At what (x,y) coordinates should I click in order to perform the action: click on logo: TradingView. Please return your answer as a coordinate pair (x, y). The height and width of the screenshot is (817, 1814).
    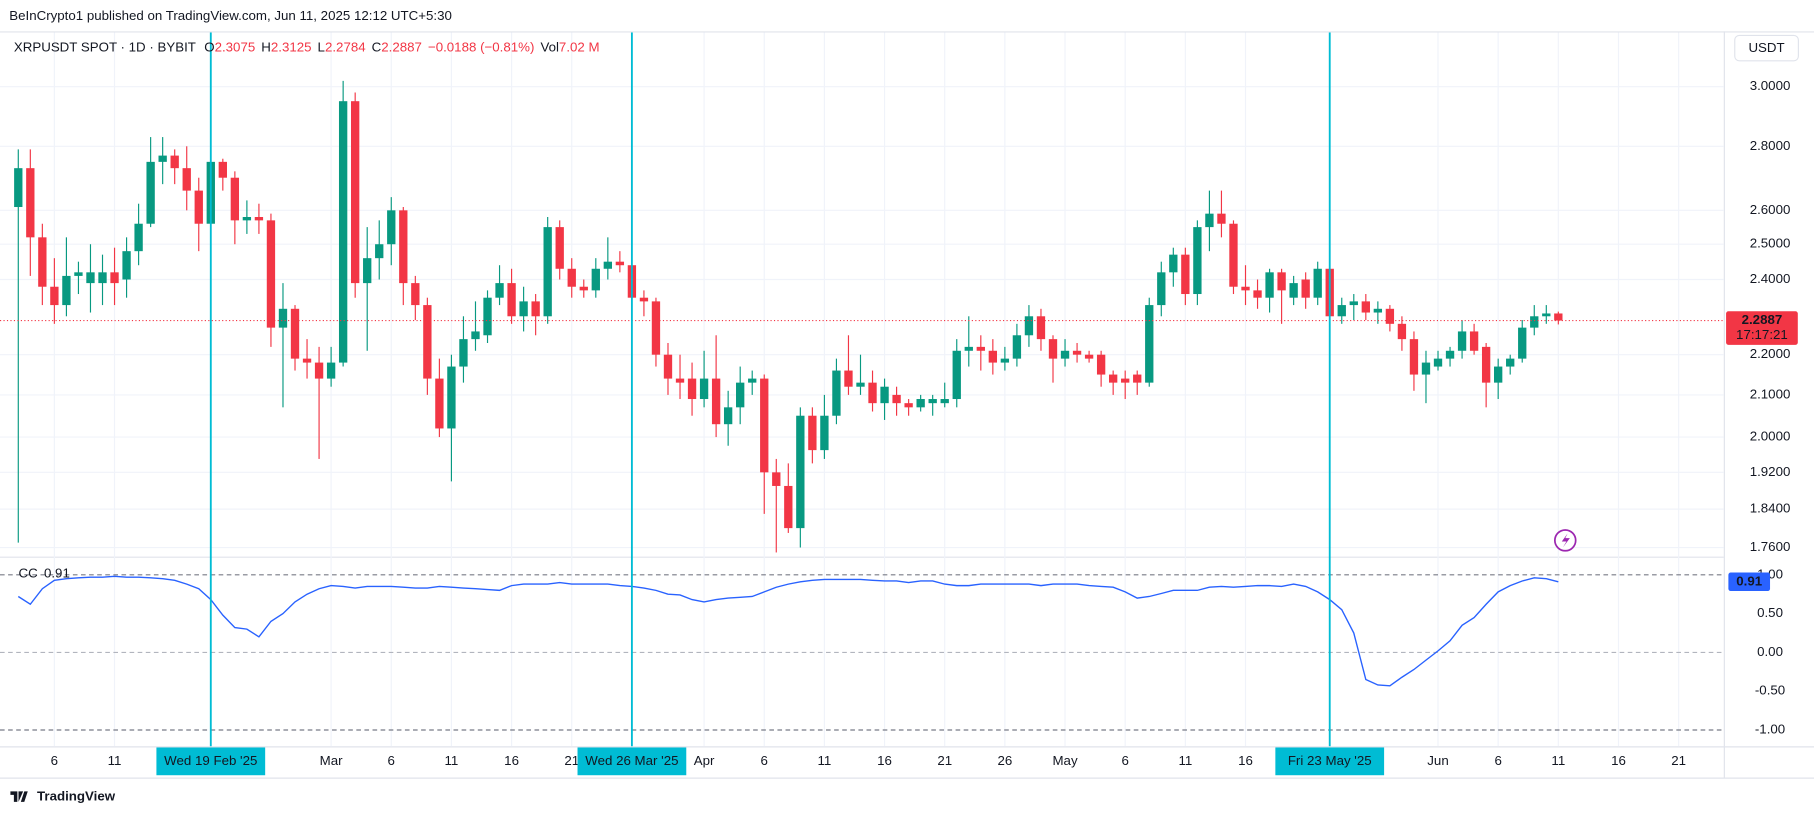
    Looking at the image, I should click on (63, 796).